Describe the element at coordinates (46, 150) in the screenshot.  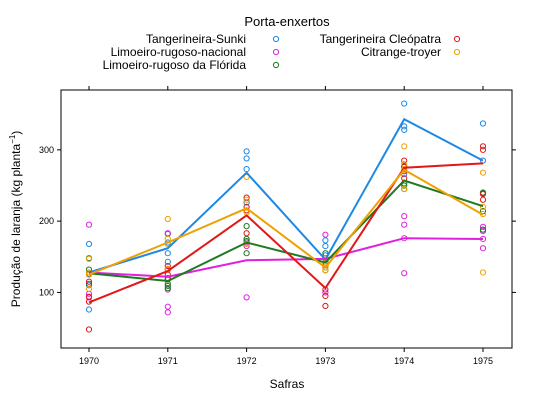
I see `y-tick-label: 300` at that location.